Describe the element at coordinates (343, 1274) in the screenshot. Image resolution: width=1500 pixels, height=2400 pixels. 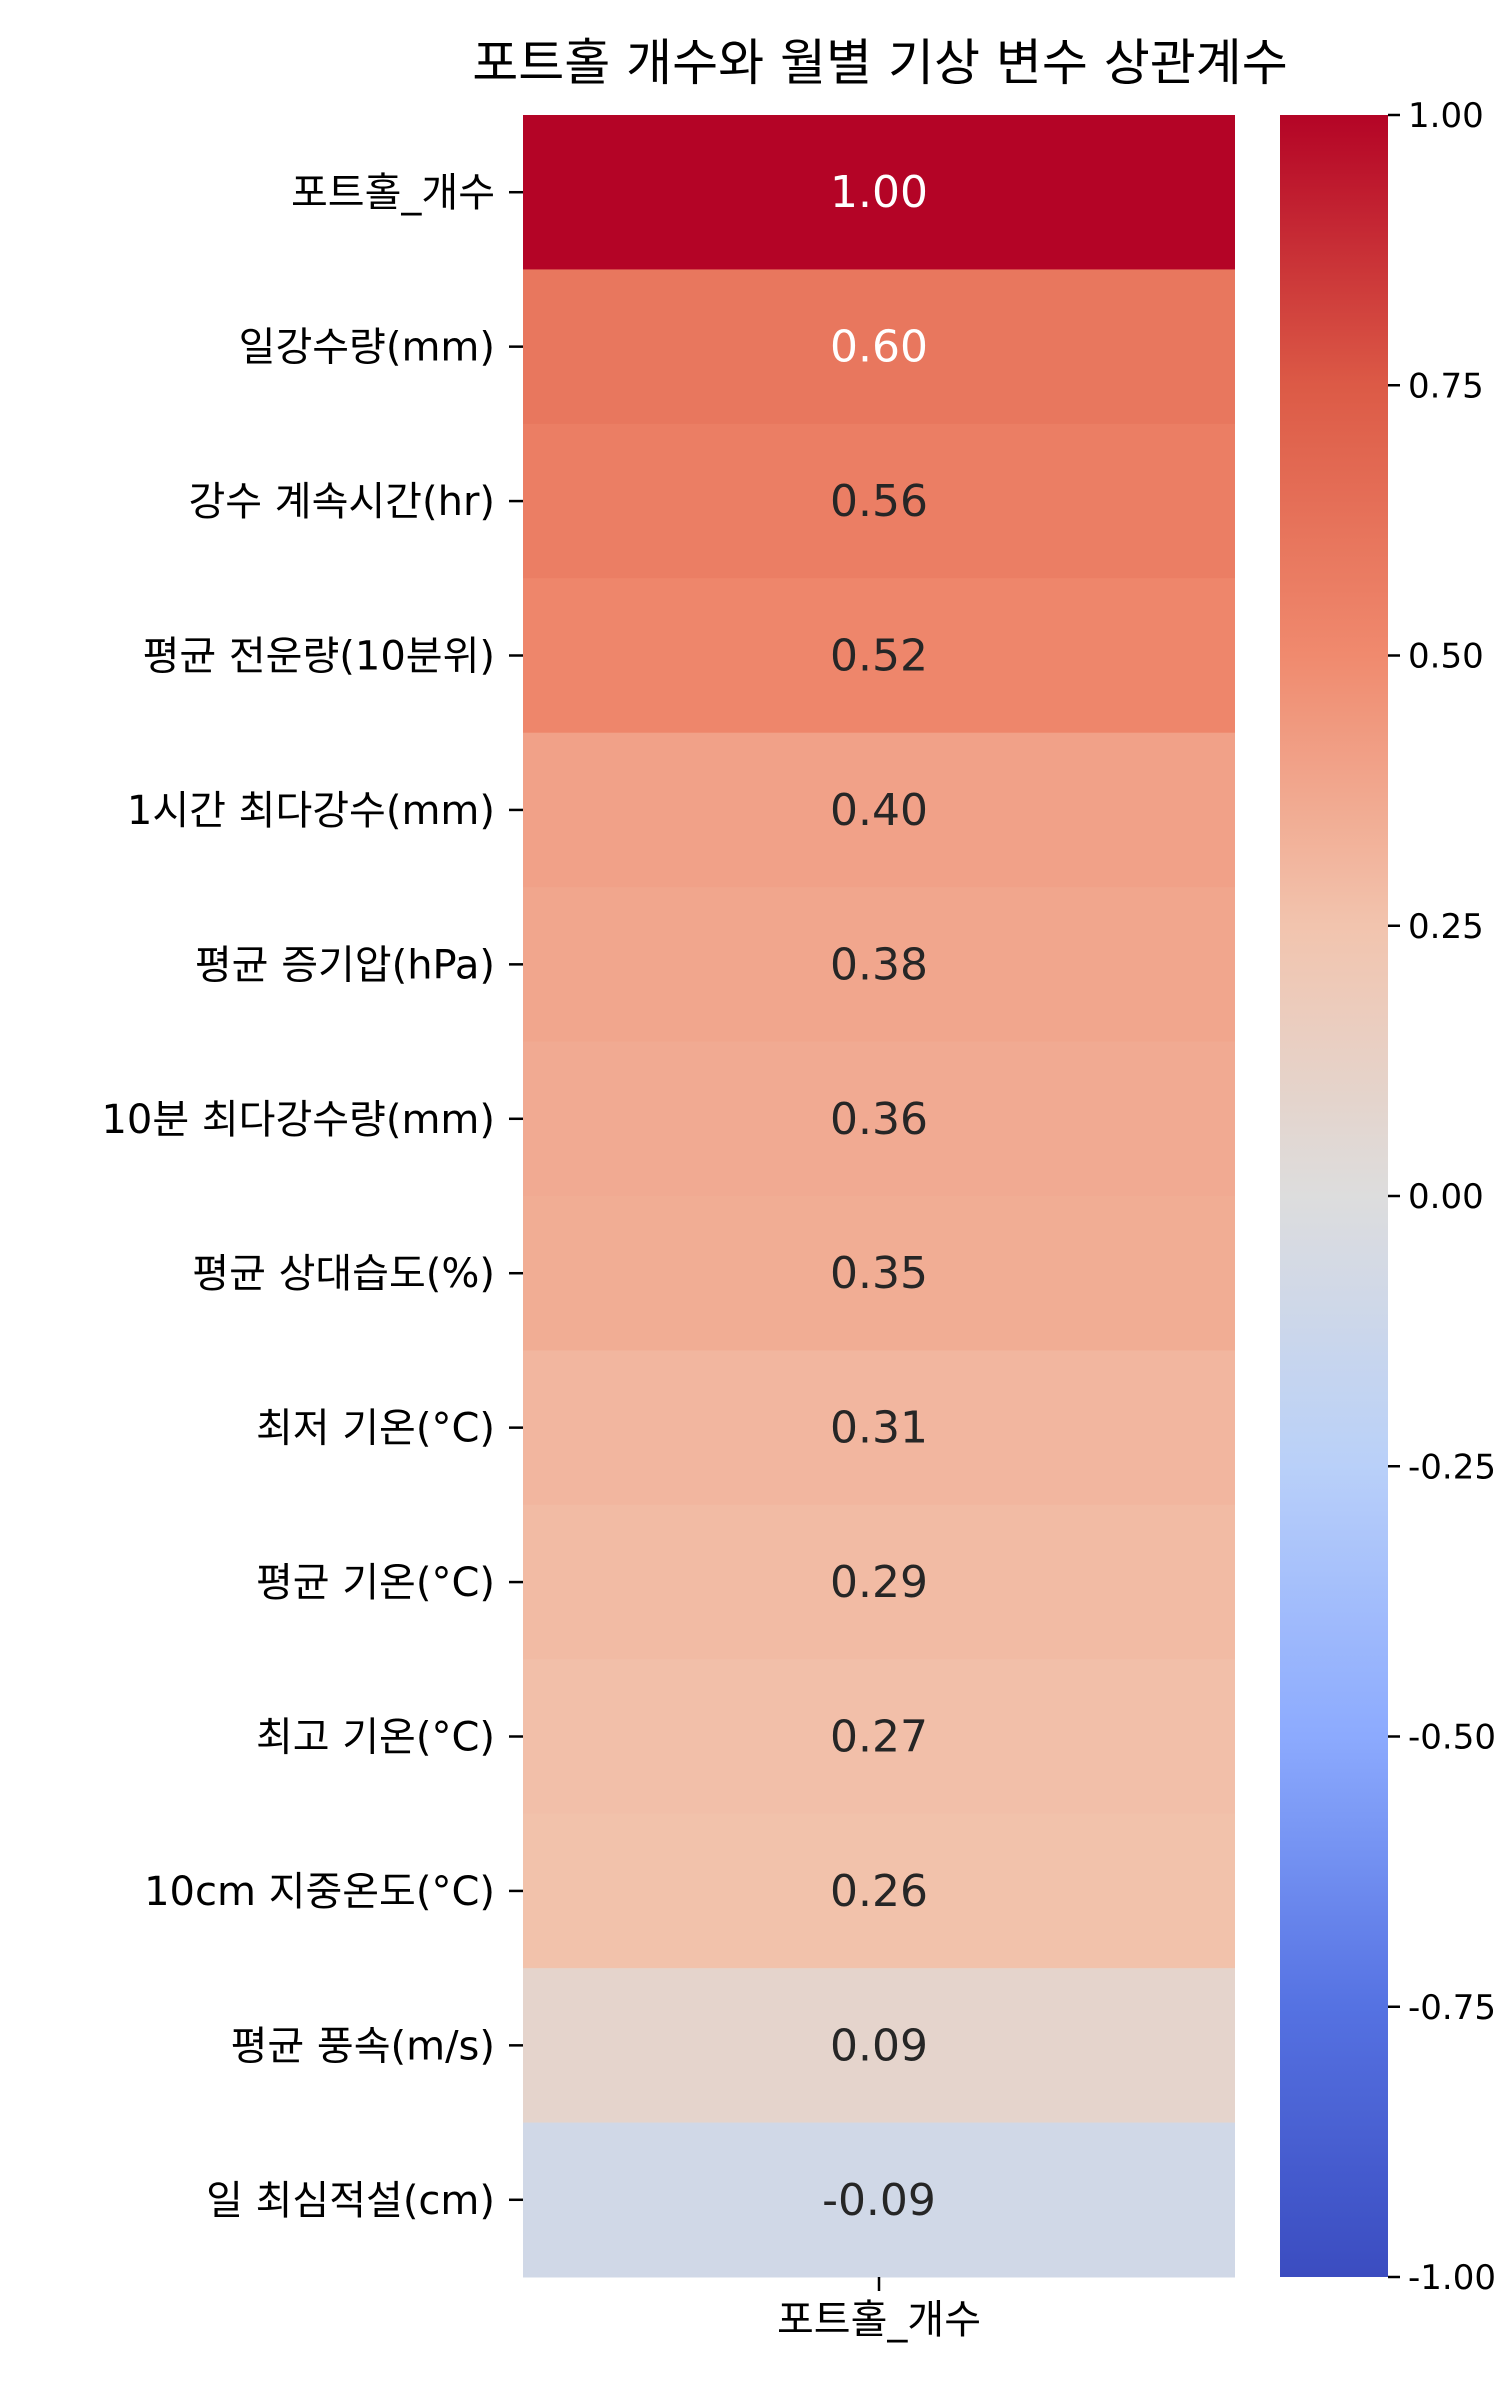
I see `row-label: 평균 상대습도(%)` at that location.